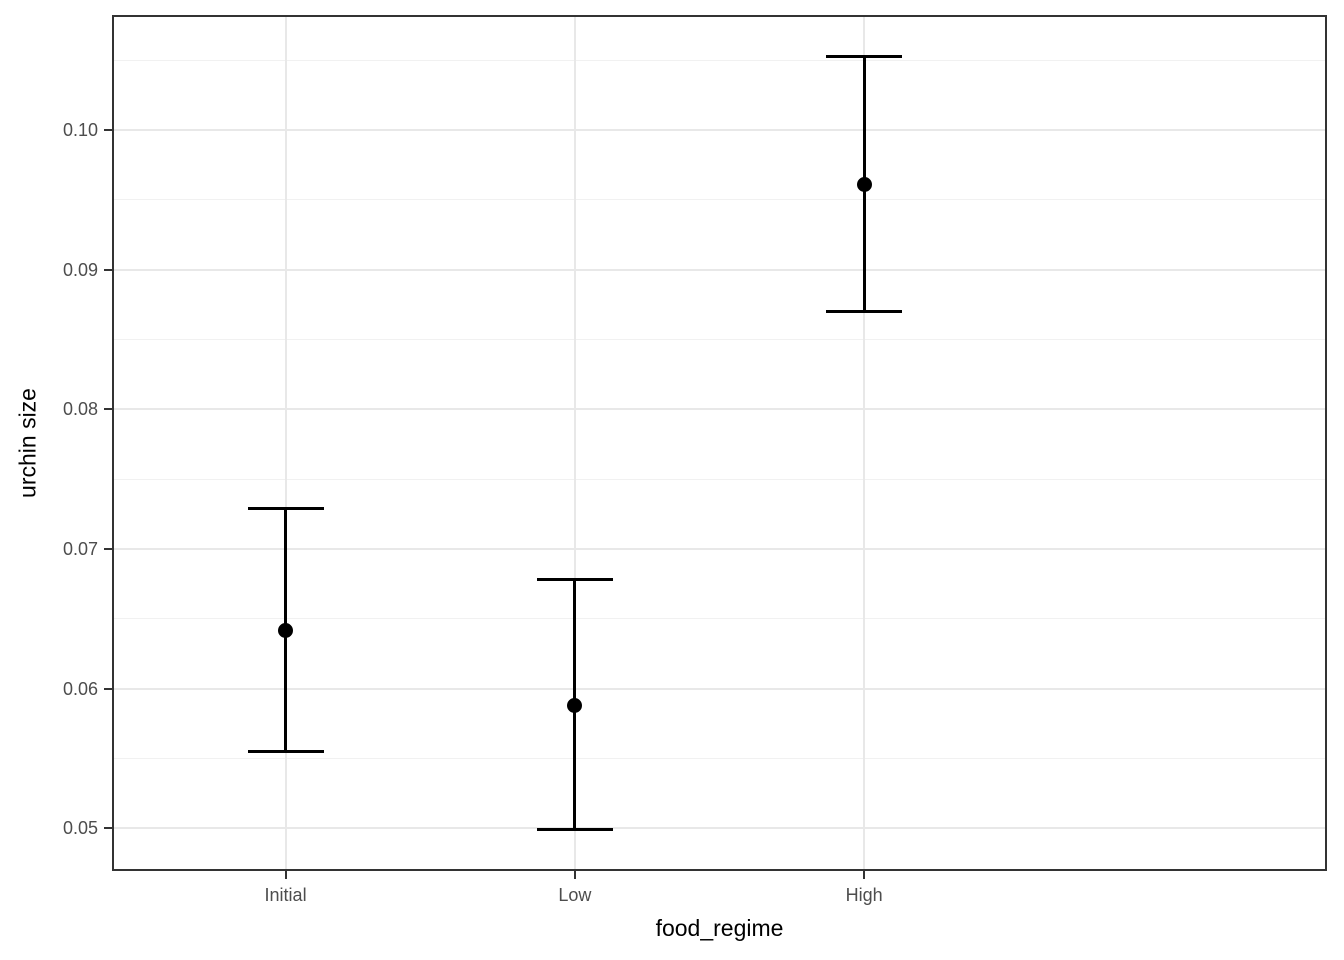  What do you see at coordinates (575, 895) in the screenshot?
I see `x-tick-label: Low` at bounding box center [575, 895].